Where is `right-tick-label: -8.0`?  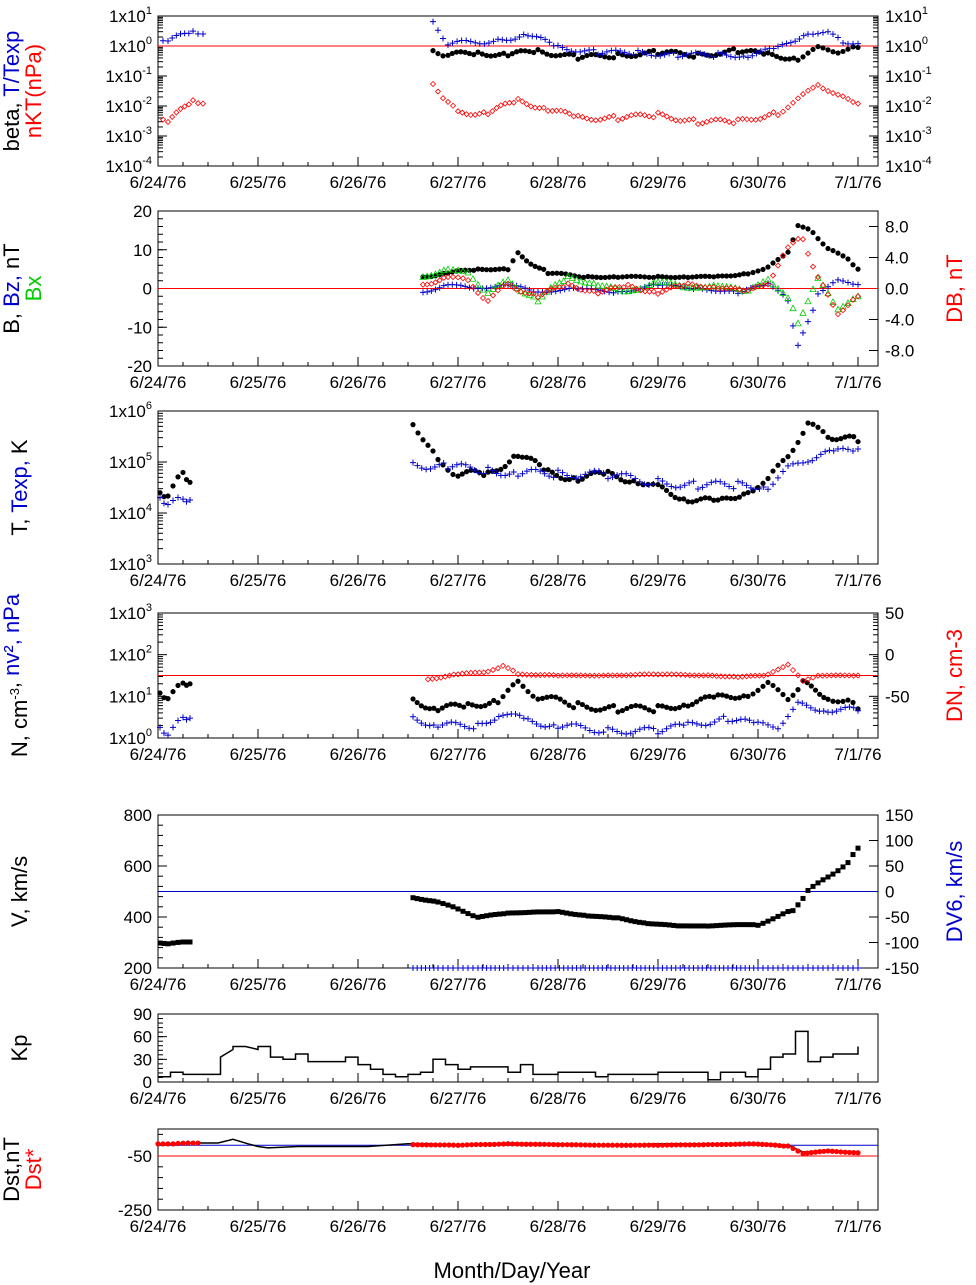
right-tick-label: -8.0 is located at coordinates (899, 351).